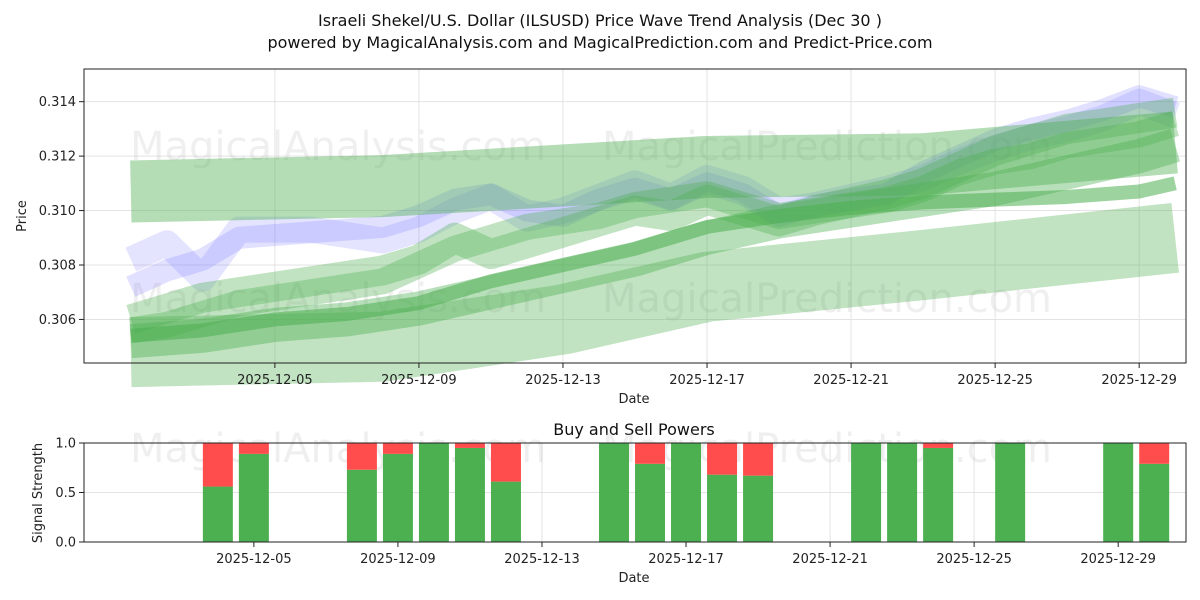 This screenshot has width=1200, height=600. Describe the element at coordinates (563, 380) in the screenshot. I see `price-x-tick-label: 2025-12-13` at that location.